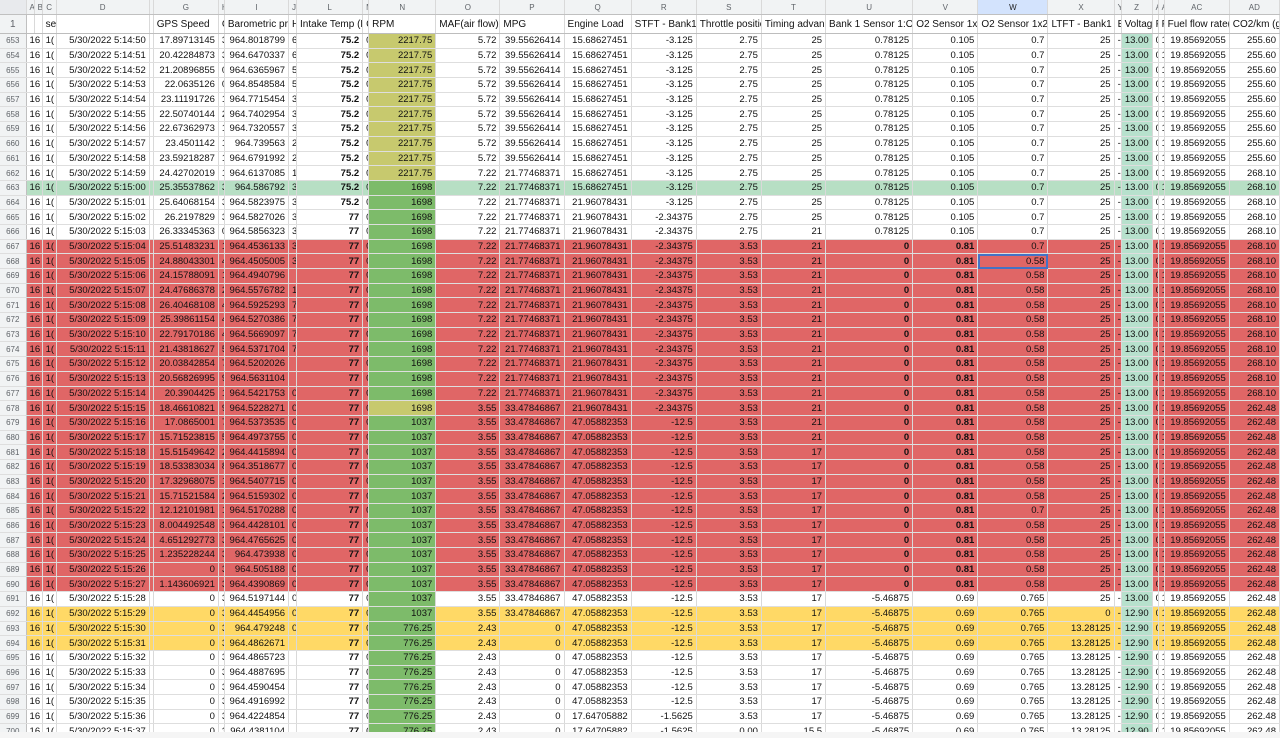  Describe the element at coordinates (103, 717) in the screenshot. I see `cell: 5/30/2022 5:15:36` at that location.